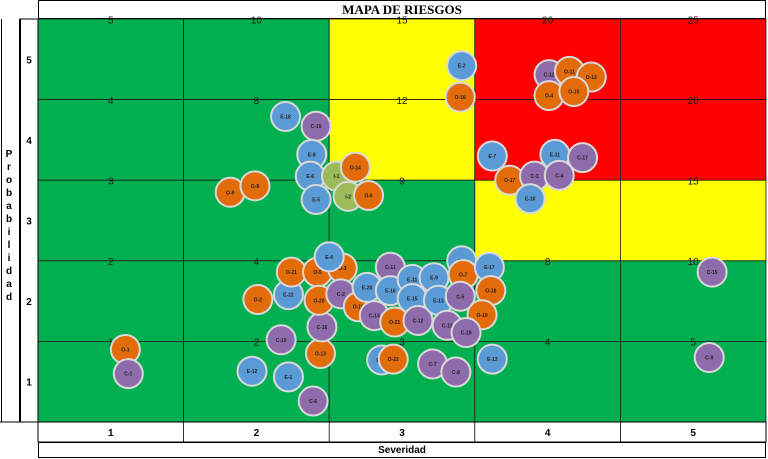 This screenshot has width=768, height=459. I want to click on risk-point-label: O-22, so click(393, 360).